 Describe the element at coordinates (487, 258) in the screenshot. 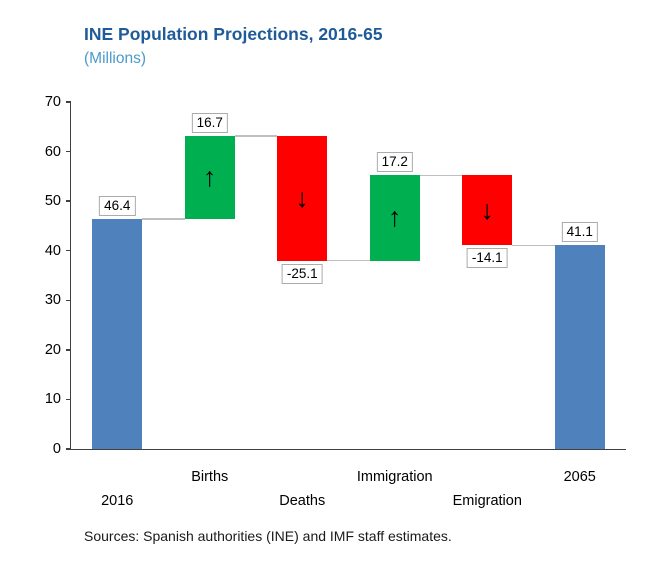

I see `bar-value-label: -14.1` at that location.